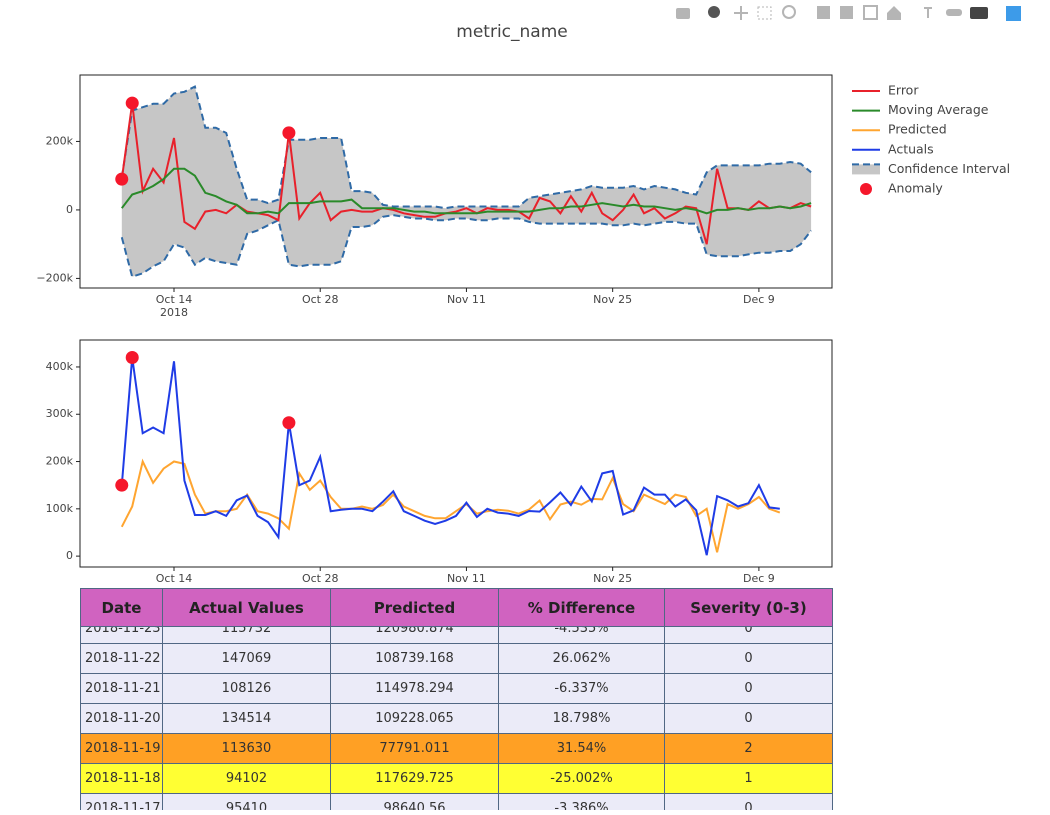 This screenshot has height=815, width=1050. Describe the element at coordinates (121, 607) in the screenshot. I see `column-header: Date` at that location.